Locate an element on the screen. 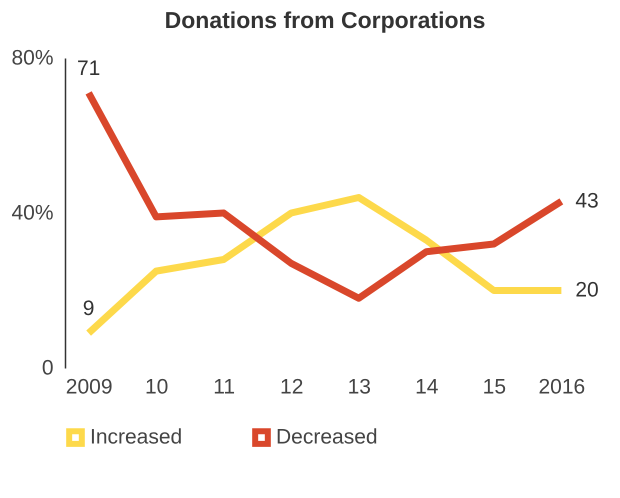 The image size is (620, 498). y-tick-label: 80% is located at coordinates (32, 58).